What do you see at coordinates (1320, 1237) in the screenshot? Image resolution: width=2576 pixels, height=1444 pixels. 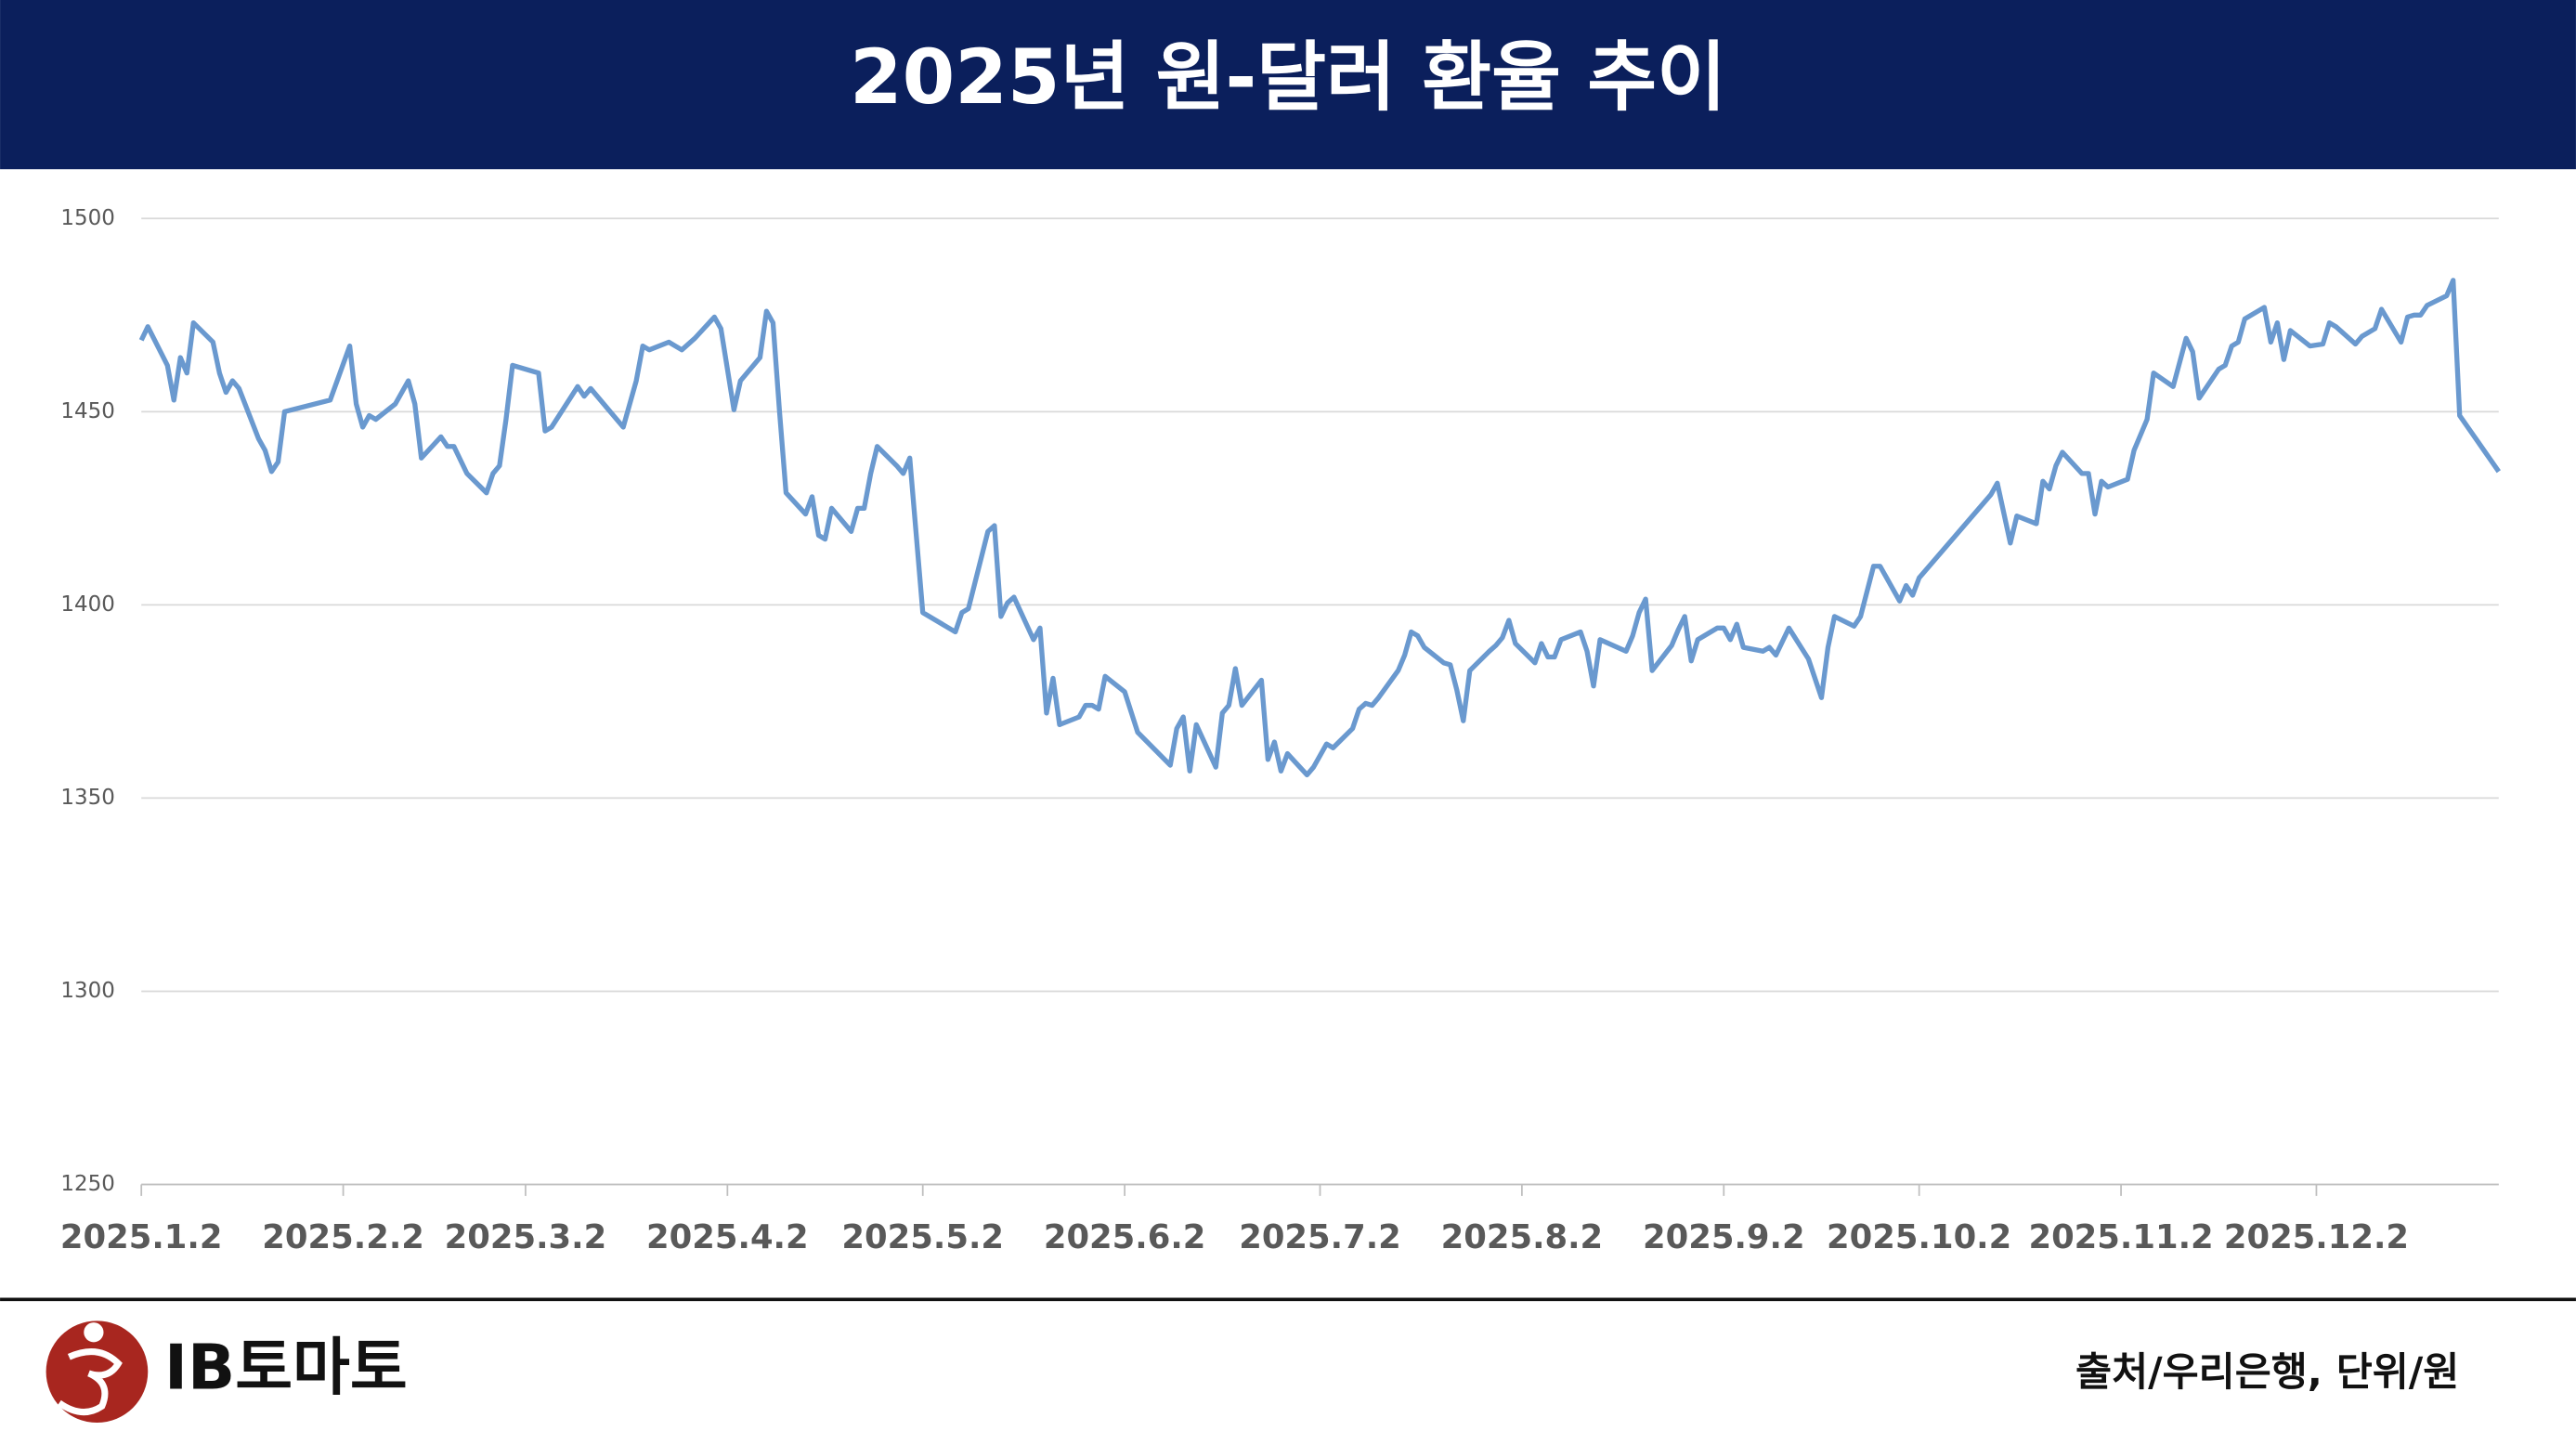 I see `x-tick-label: 2025.7.2` at bounding box center [1320, 1237].